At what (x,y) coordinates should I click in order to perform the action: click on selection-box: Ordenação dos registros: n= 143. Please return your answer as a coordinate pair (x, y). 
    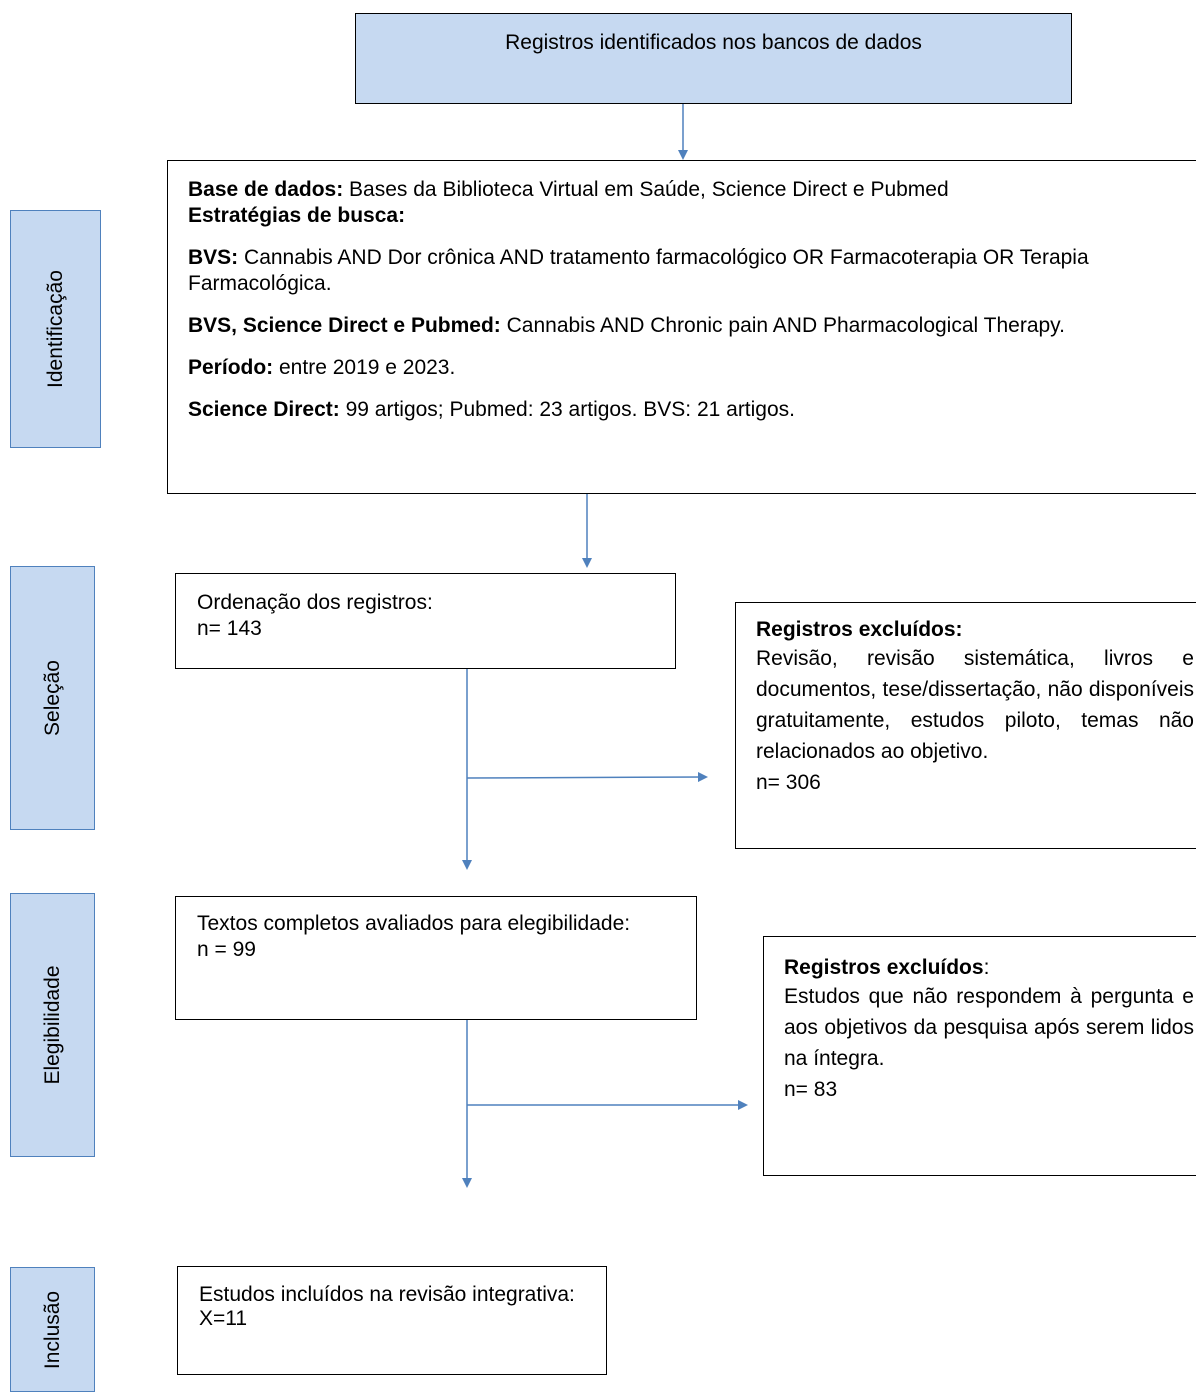
    Looking at the image, I should click on (425, 621).